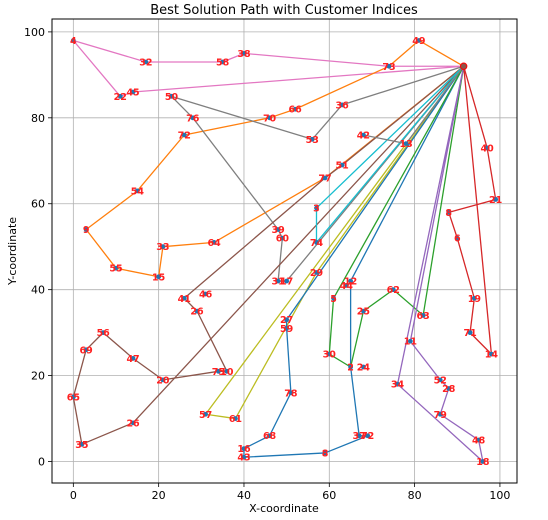 Image resolution: width=548 pixels, height=520 pixels. Describe the element at coordinates (244, 495) in the screenshot. I see `x-tick-label: 40` at that location.